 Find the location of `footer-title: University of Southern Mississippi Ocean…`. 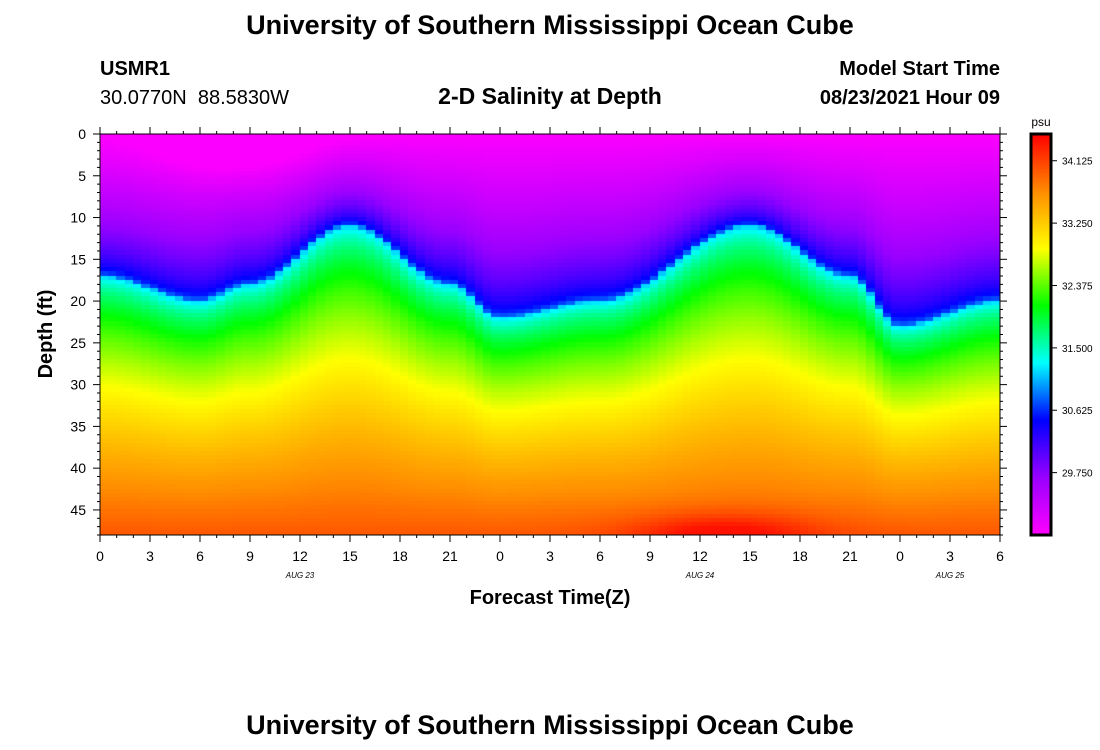

footer-title: University of Southern Mississippi Ocean… is located at coordinates (550, 725).